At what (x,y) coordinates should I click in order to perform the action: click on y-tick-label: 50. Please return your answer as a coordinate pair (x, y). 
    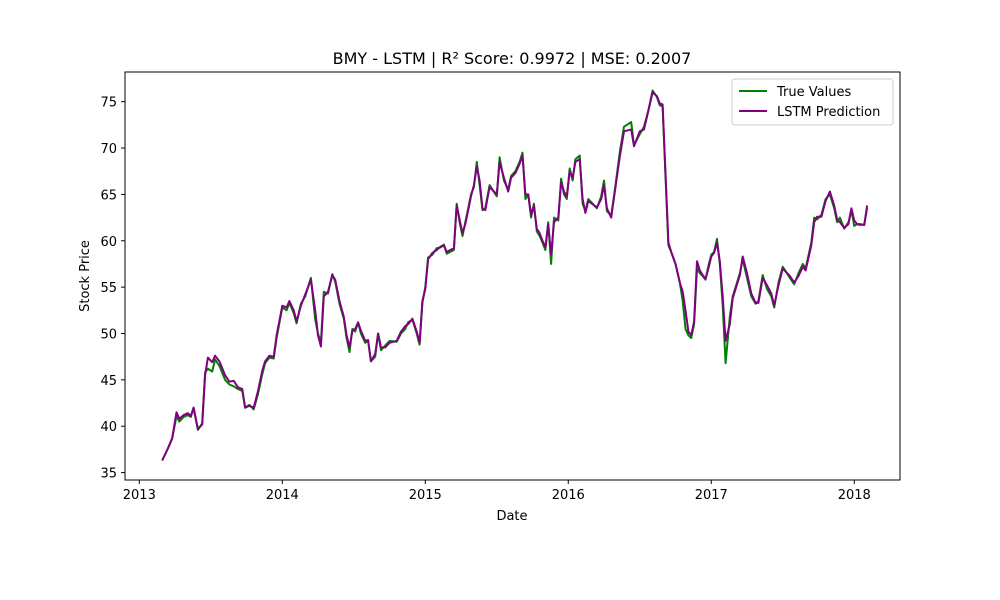
    Looking at the image, I should click on (108, 334).